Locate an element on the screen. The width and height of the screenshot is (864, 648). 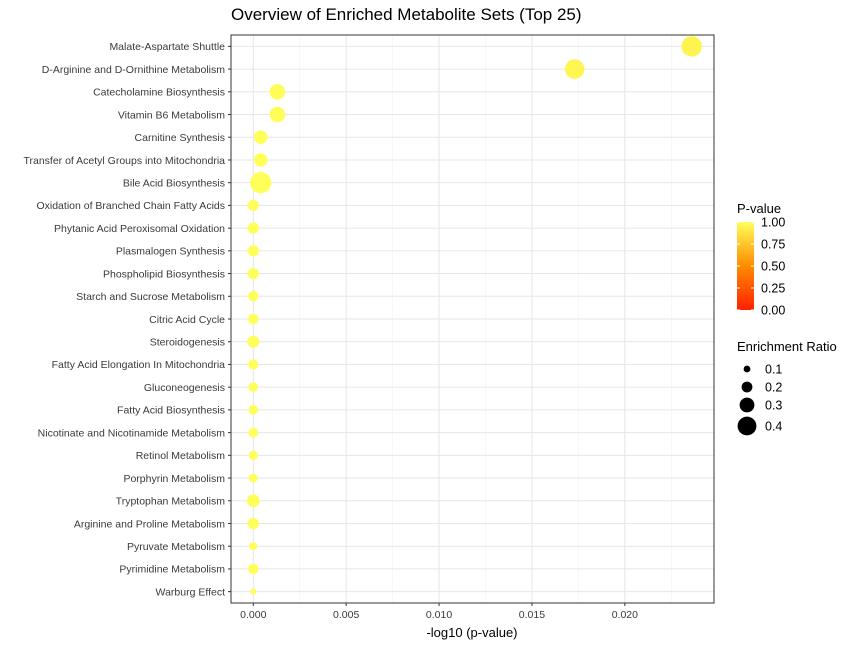
pvalue-legend: P-value 1.00 0.75 0.50 0.25 0.00 is located at coordinates (761, 259).